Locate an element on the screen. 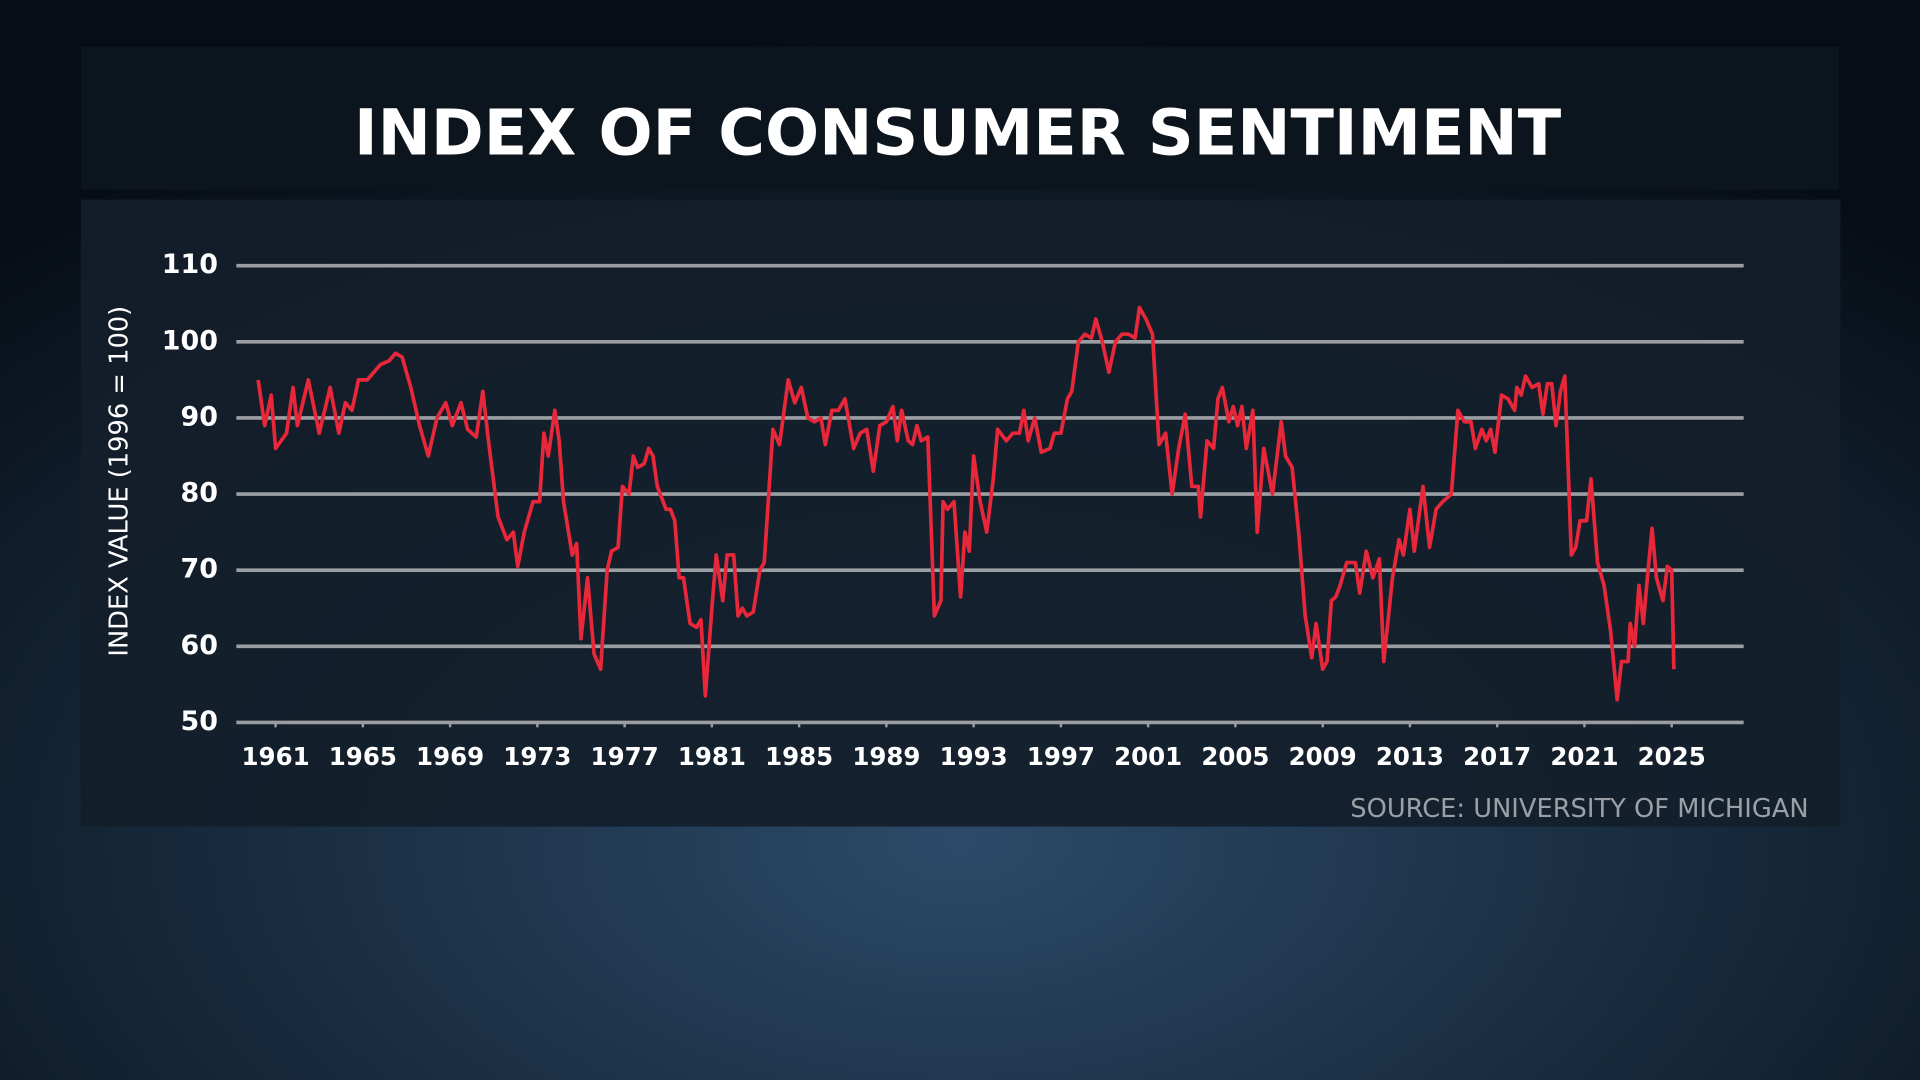 The width and height of the screenshot is (1920, 1080). x-tick-label: 2001 is located at coordinates (1148, 756).